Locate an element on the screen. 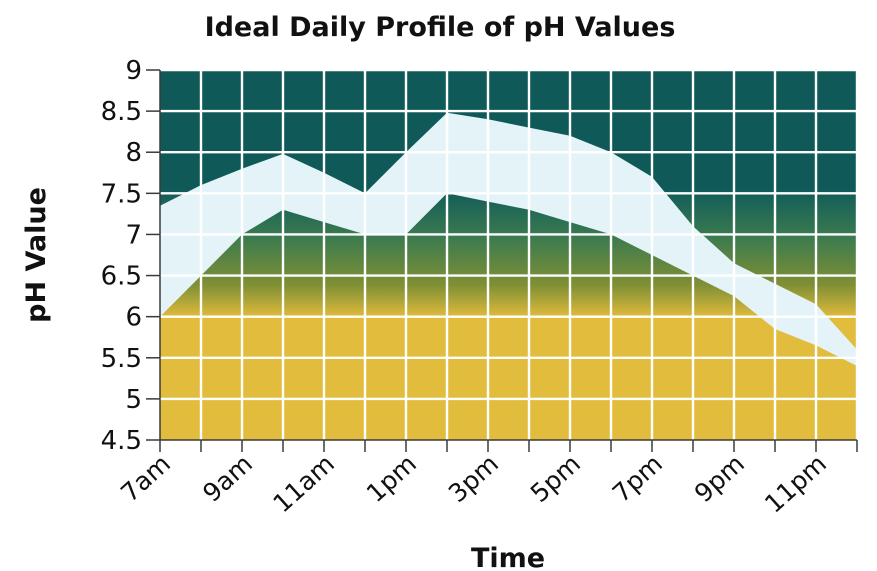 This screenshot has height=571, width=877. x-tick-label: 1pm is located at coordinates (391, 478).